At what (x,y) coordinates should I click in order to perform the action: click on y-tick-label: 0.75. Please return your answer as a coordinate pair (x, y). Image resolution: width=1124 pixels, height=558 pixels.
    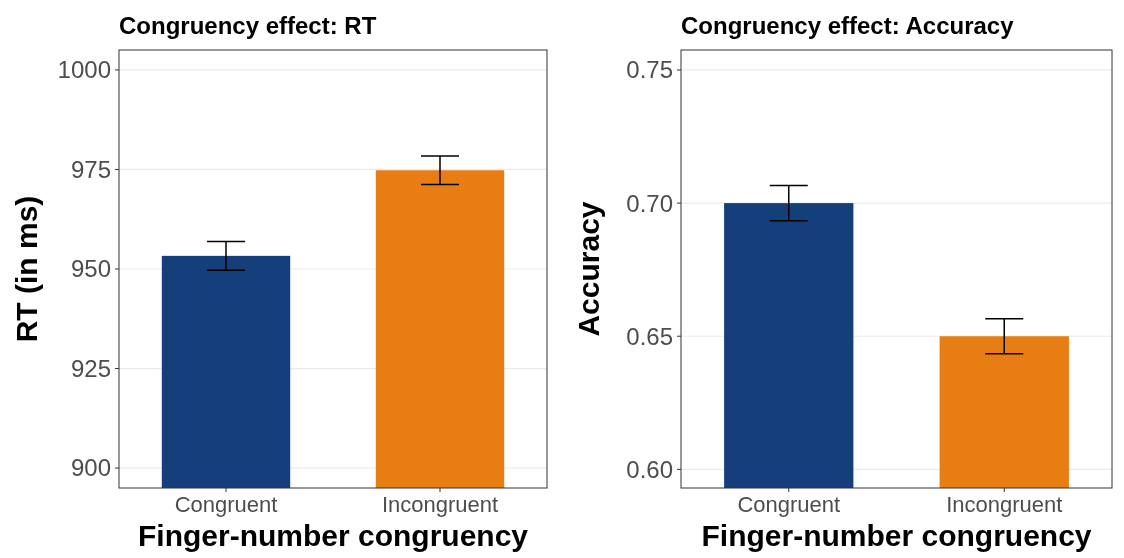
    Looking at the image, I should click on (649, 70).